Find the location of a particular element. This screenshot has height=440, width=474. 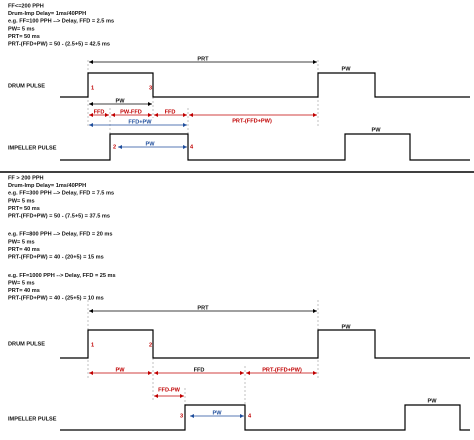

span-label: PW-FFD is located at coordinates (131, 112).